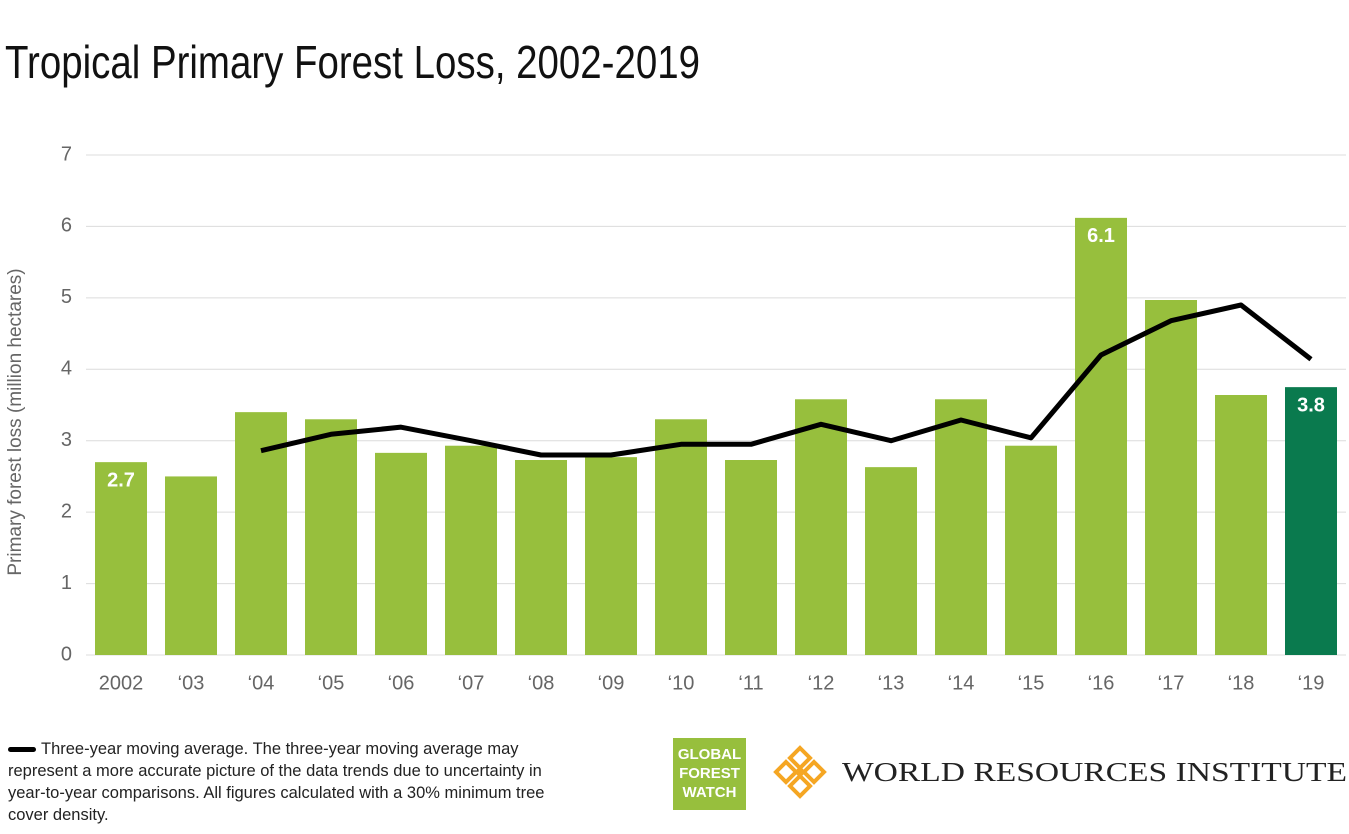 This screenshot has width=1349, height=834. I want to click on y-tick-label: 0, so click(66, 654).